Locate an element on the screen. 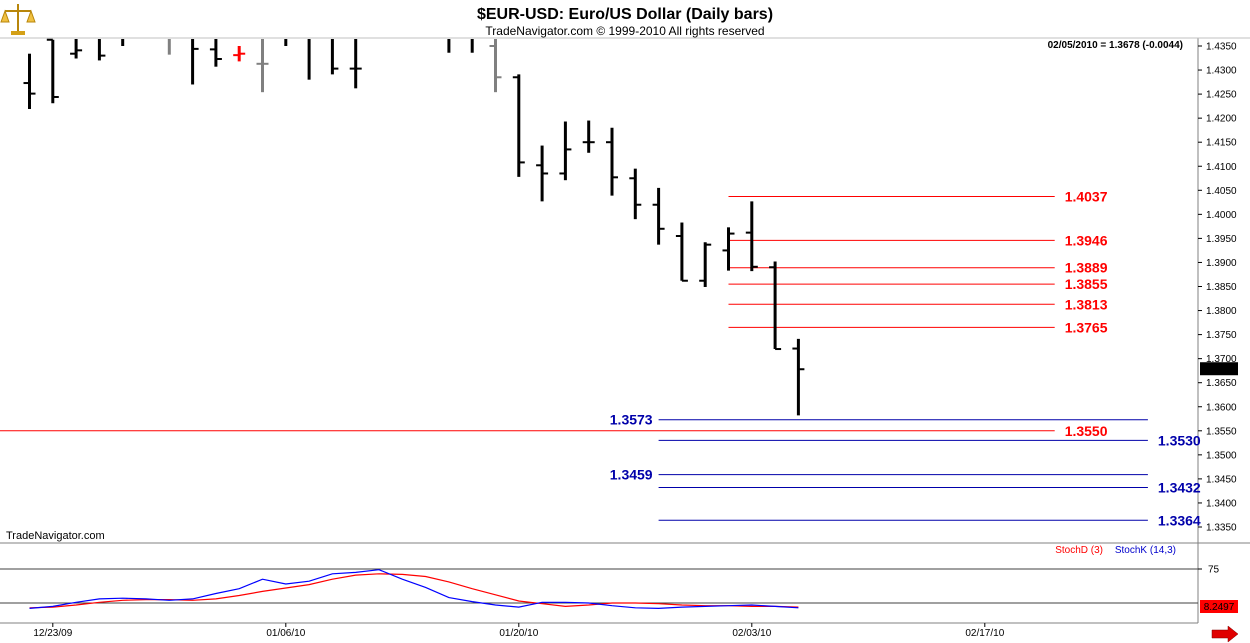 This screenshot has width=1250, height=643. price-tick-label: 1.3900 is located at coordinates (1221, 263).